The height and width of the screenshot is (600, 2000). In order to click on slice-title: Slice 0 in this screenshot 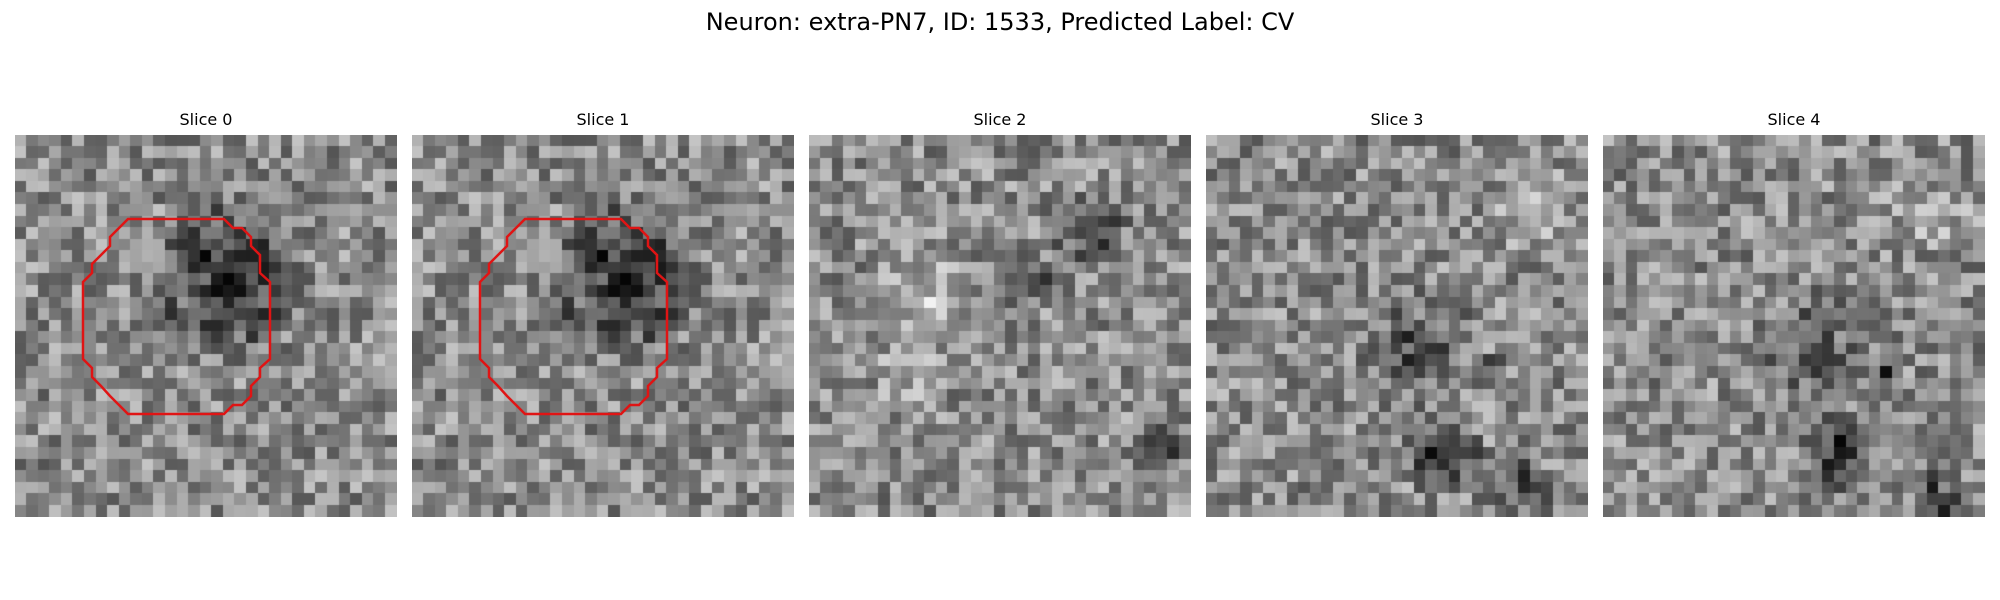, I will do `click(206, 119)`.